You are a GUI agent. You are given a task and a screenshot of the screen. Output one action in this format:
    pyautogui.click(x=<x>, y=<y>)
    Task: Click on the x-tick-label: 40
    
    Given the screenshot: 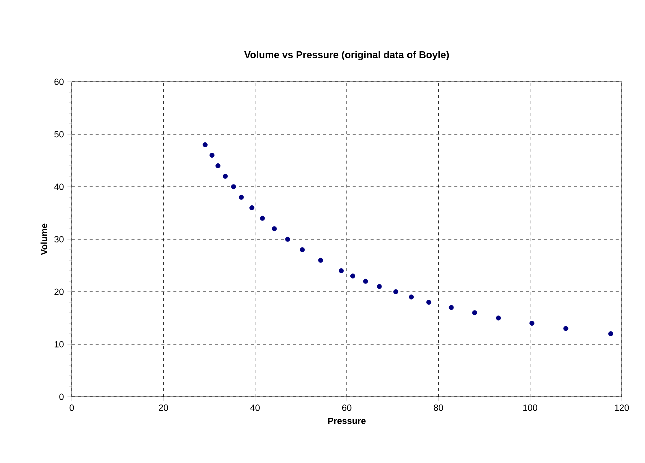 What is the action you would take?
    pyautogui.click(x=255, y=408)
    